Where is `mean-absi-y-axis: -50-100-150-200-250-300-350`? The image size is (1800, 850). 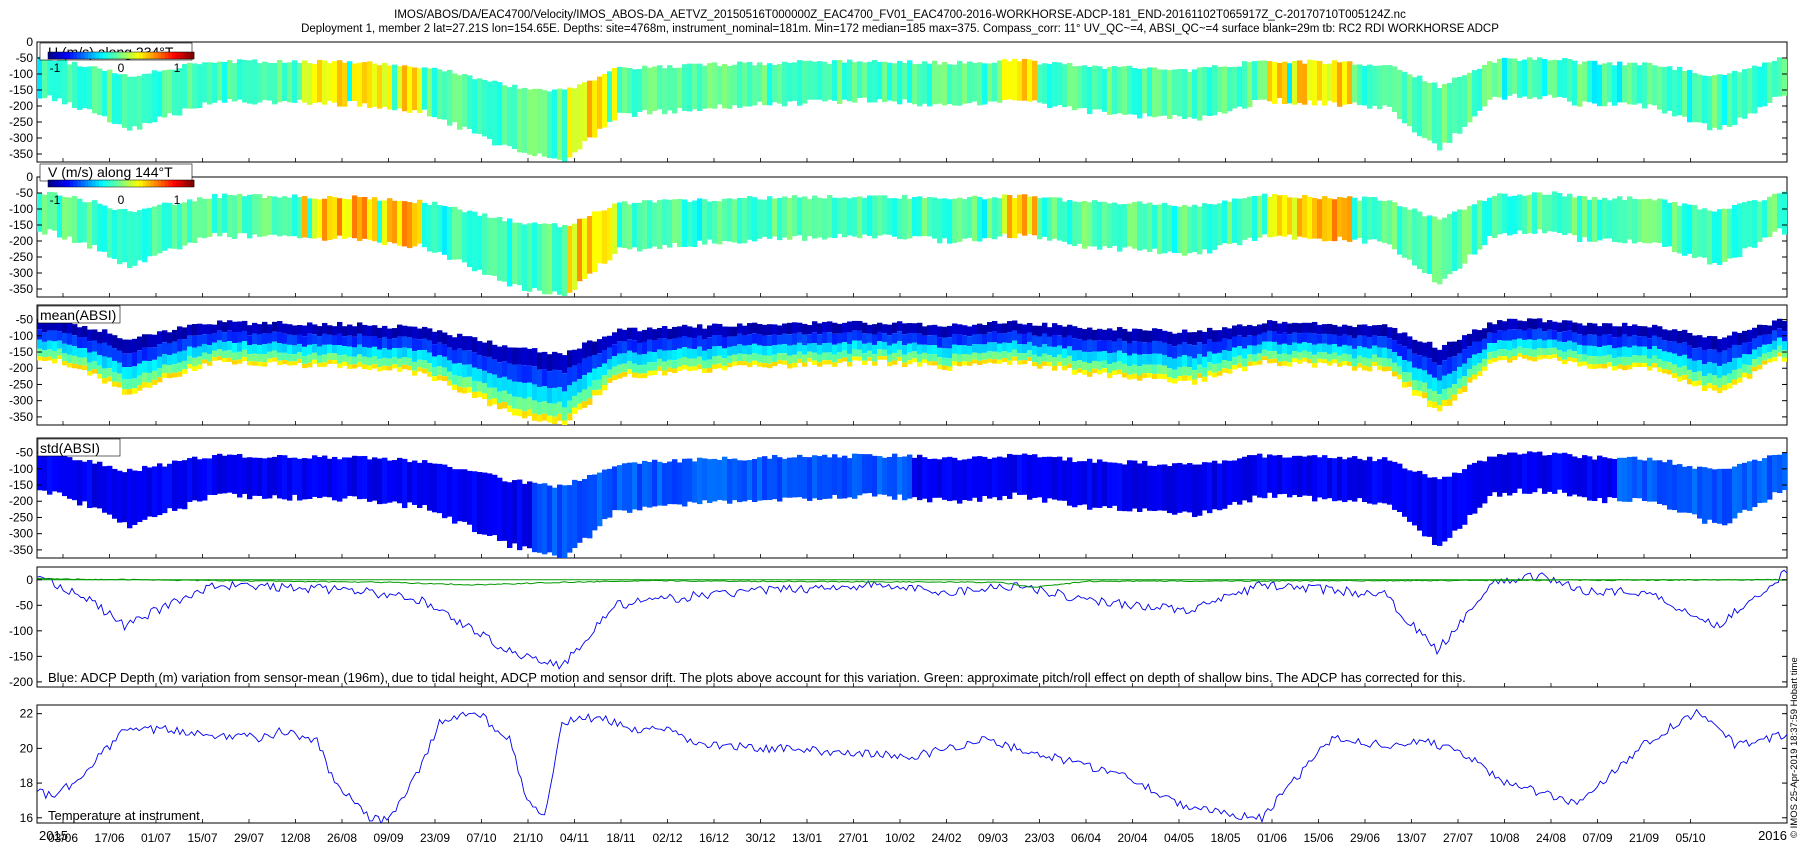 mean-absi-y-axis: -50-100-150-200-250-300-350 is located at coordinates (898, 368).